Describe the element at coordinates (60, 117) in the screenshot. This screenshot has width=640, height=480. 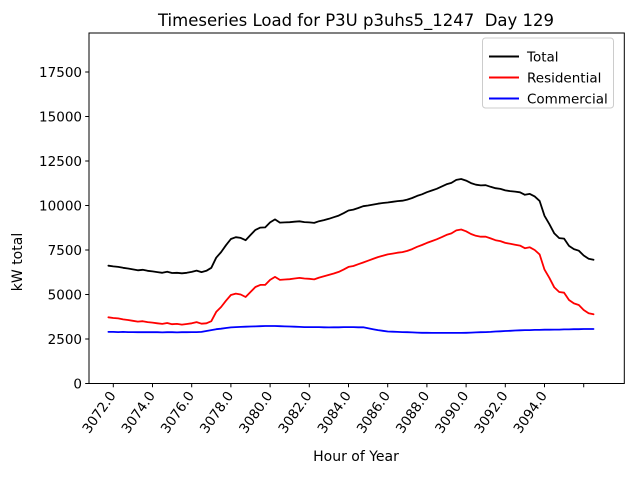
I see `y-tick-label: 15000` at that location.